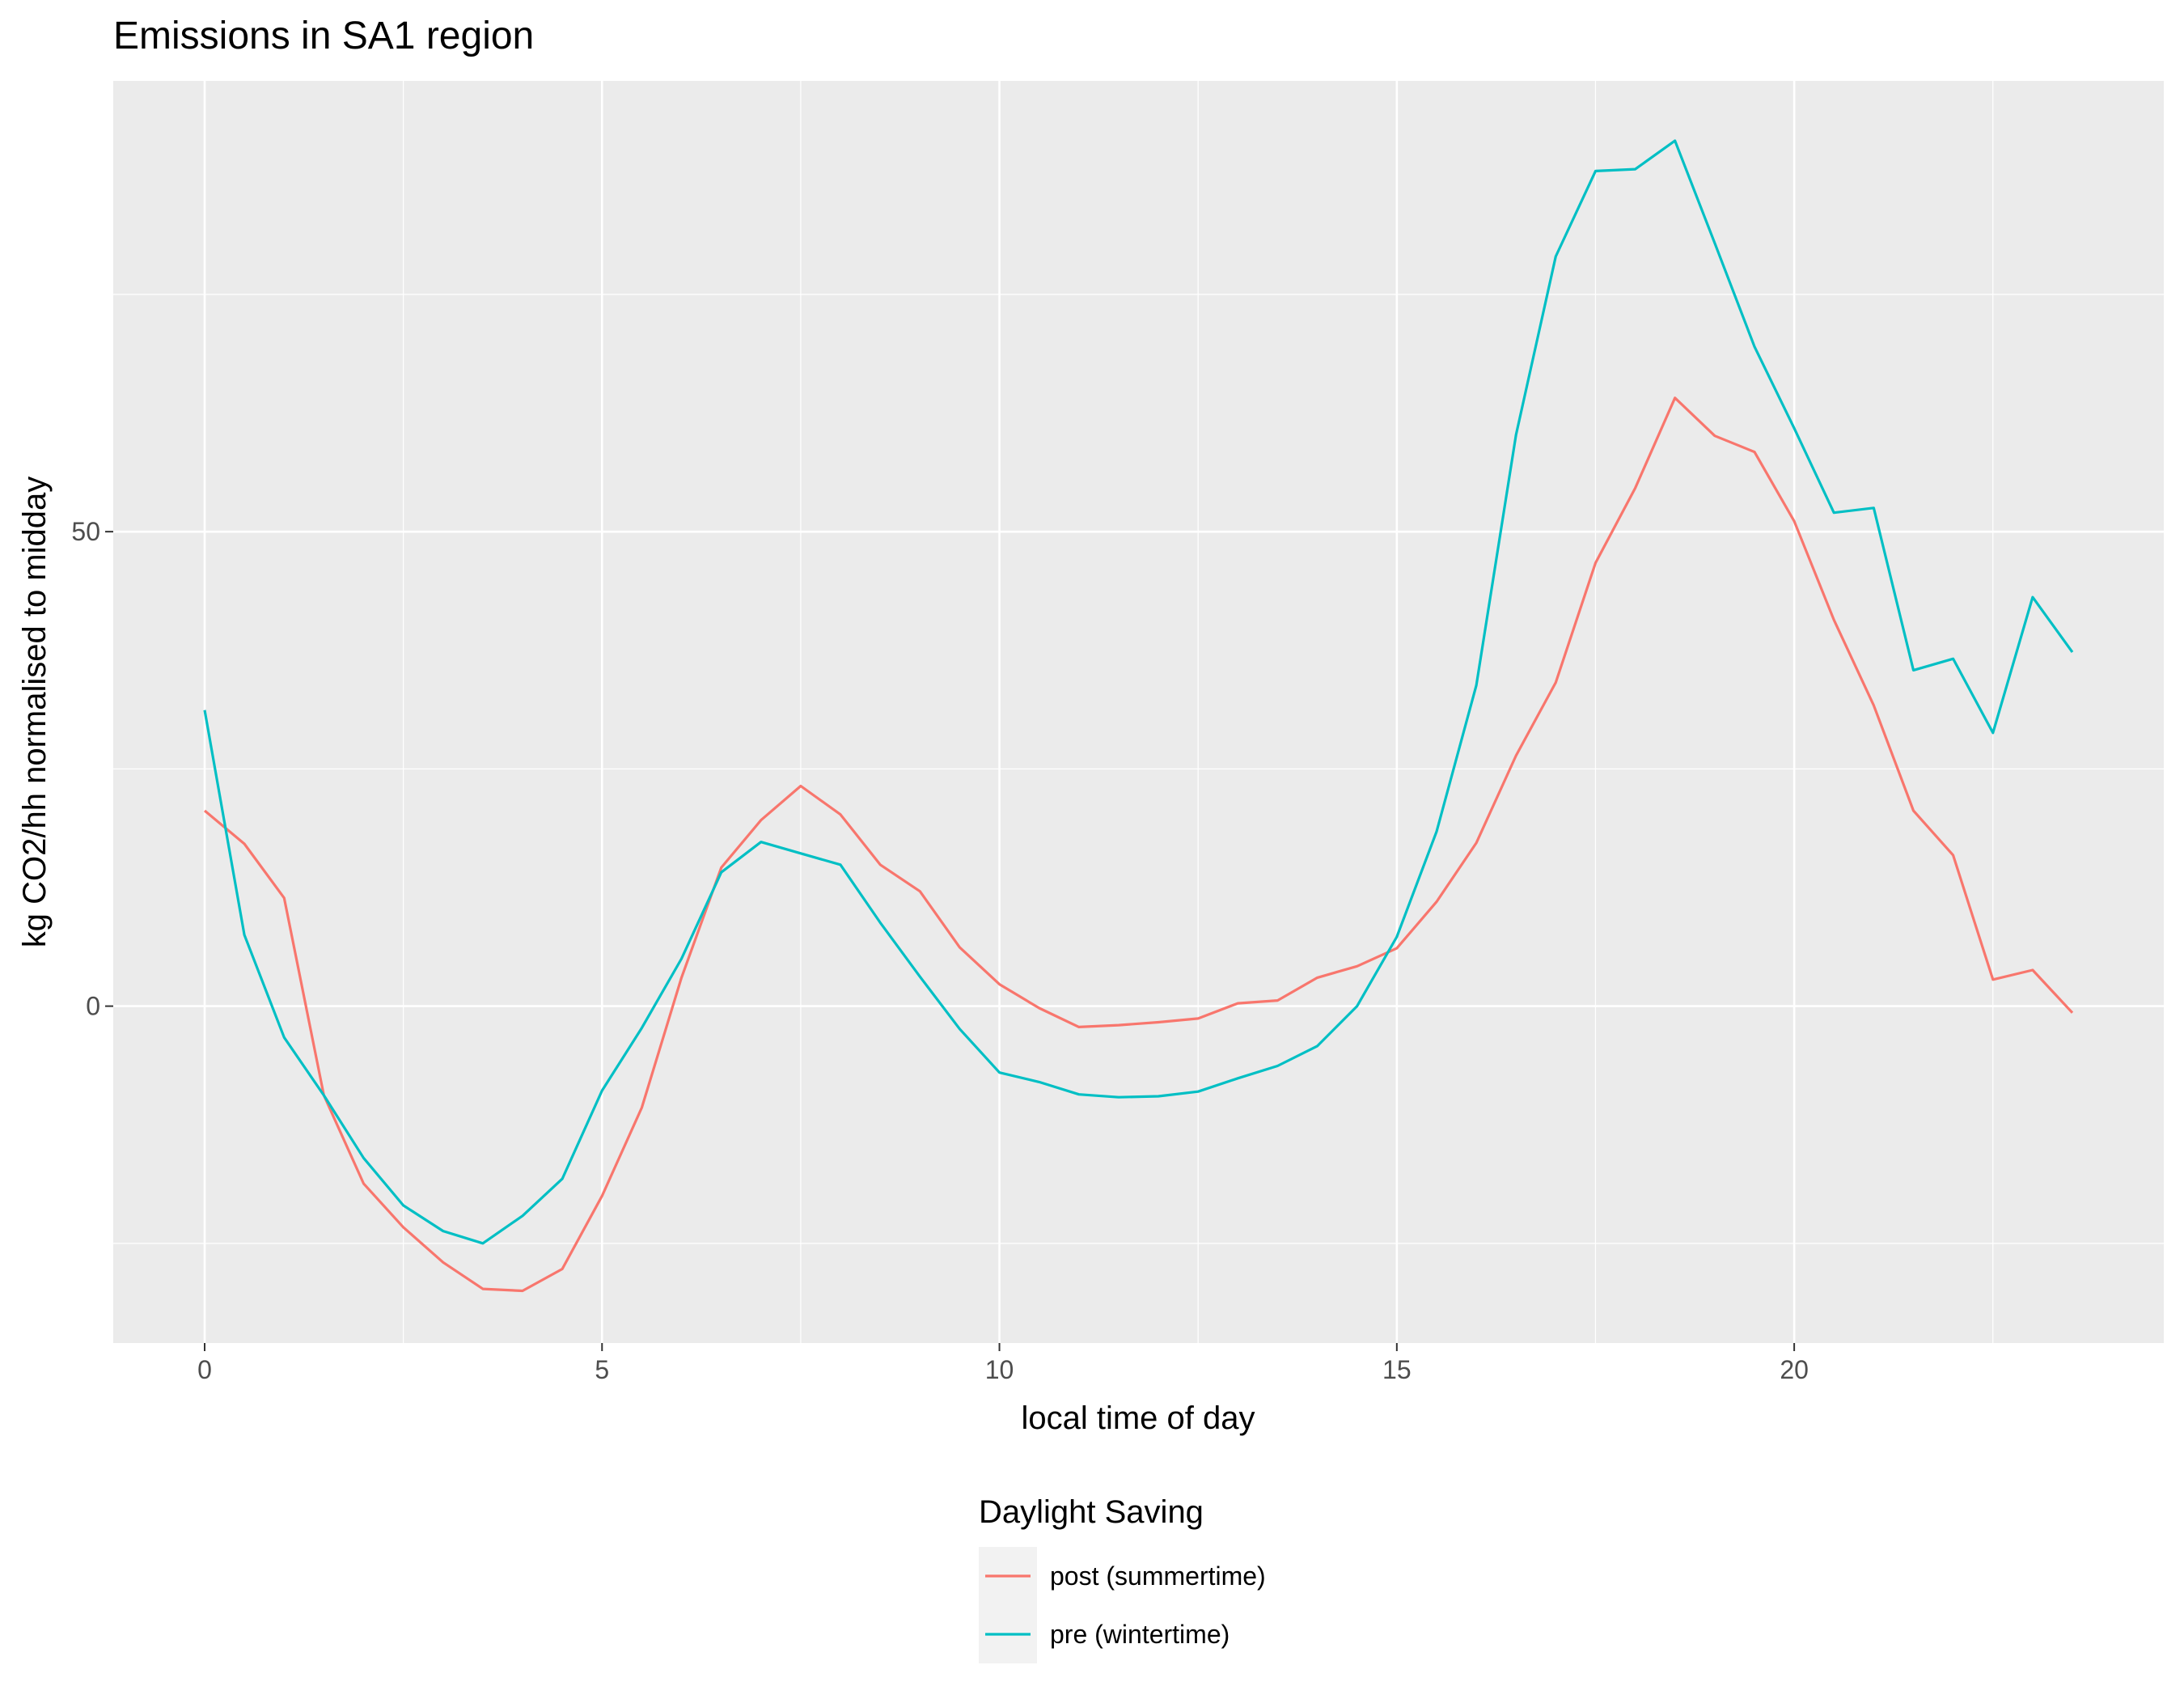  I want to click on legend-label: post (summertime), so click(1158, 1576).